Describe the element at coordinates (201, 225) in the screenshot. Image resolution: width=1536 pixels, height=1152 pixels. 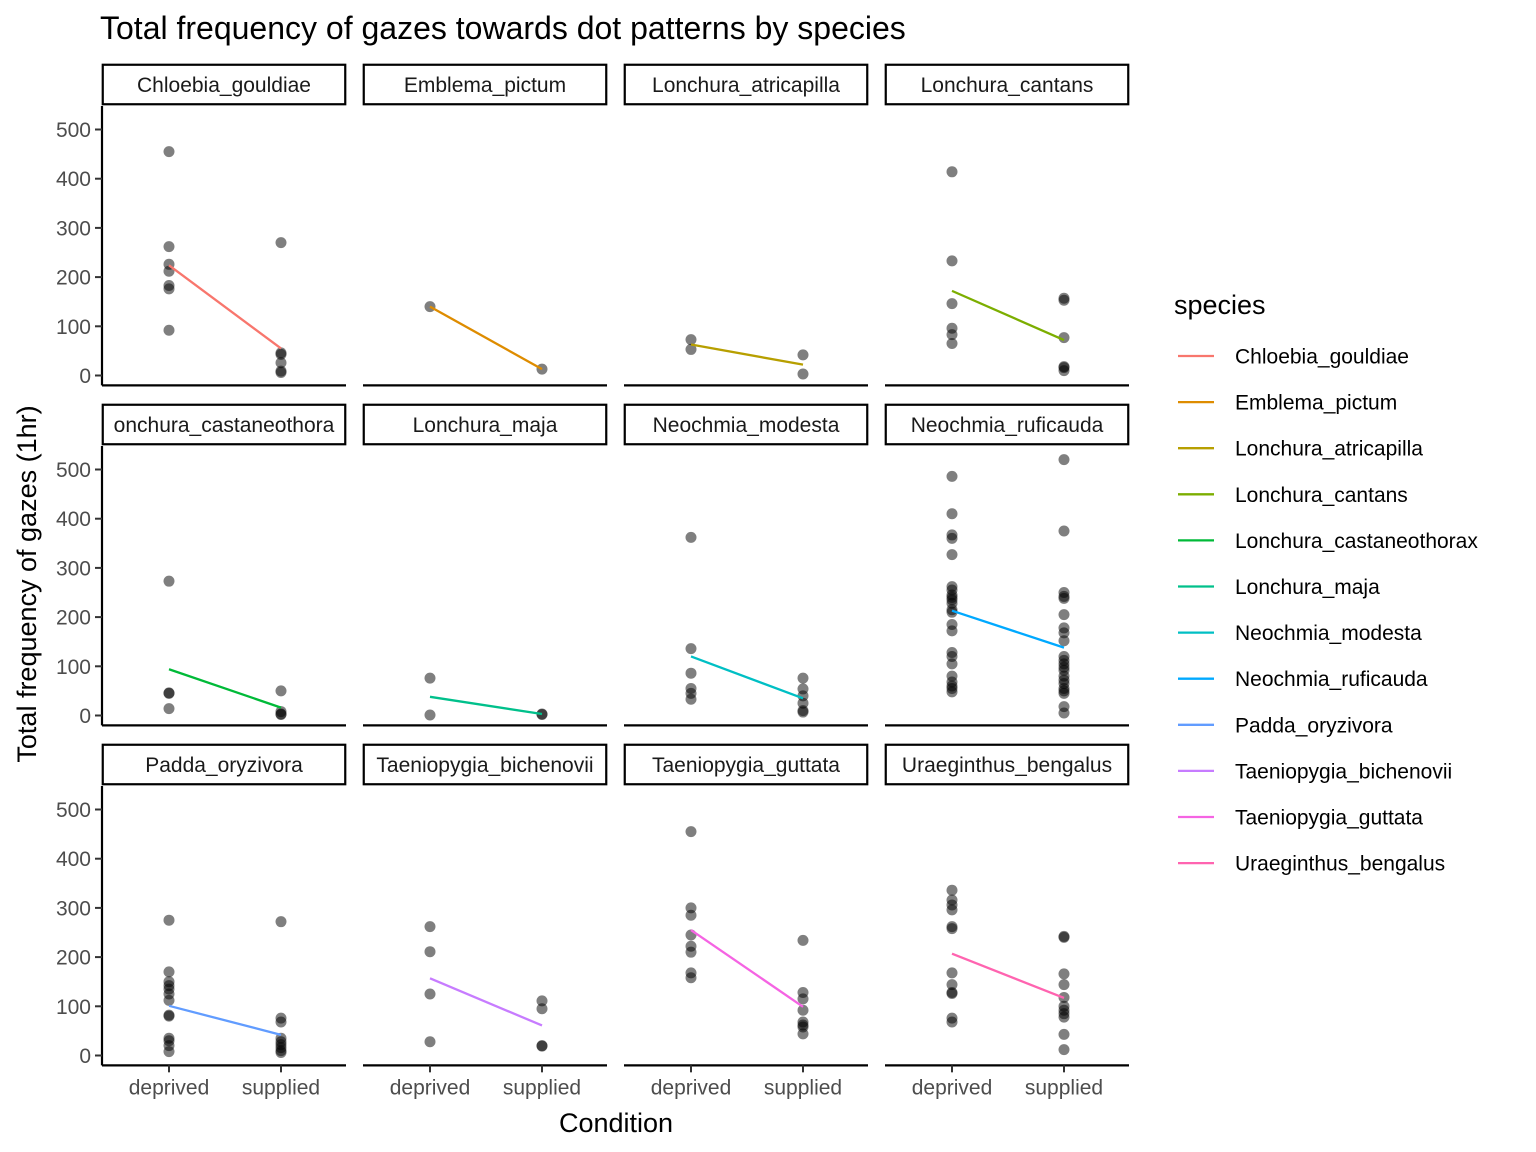
I see `panel-chloebia-gouldiae: Chloebia_gouldiae 0 100 200 300 400 500` at that location.